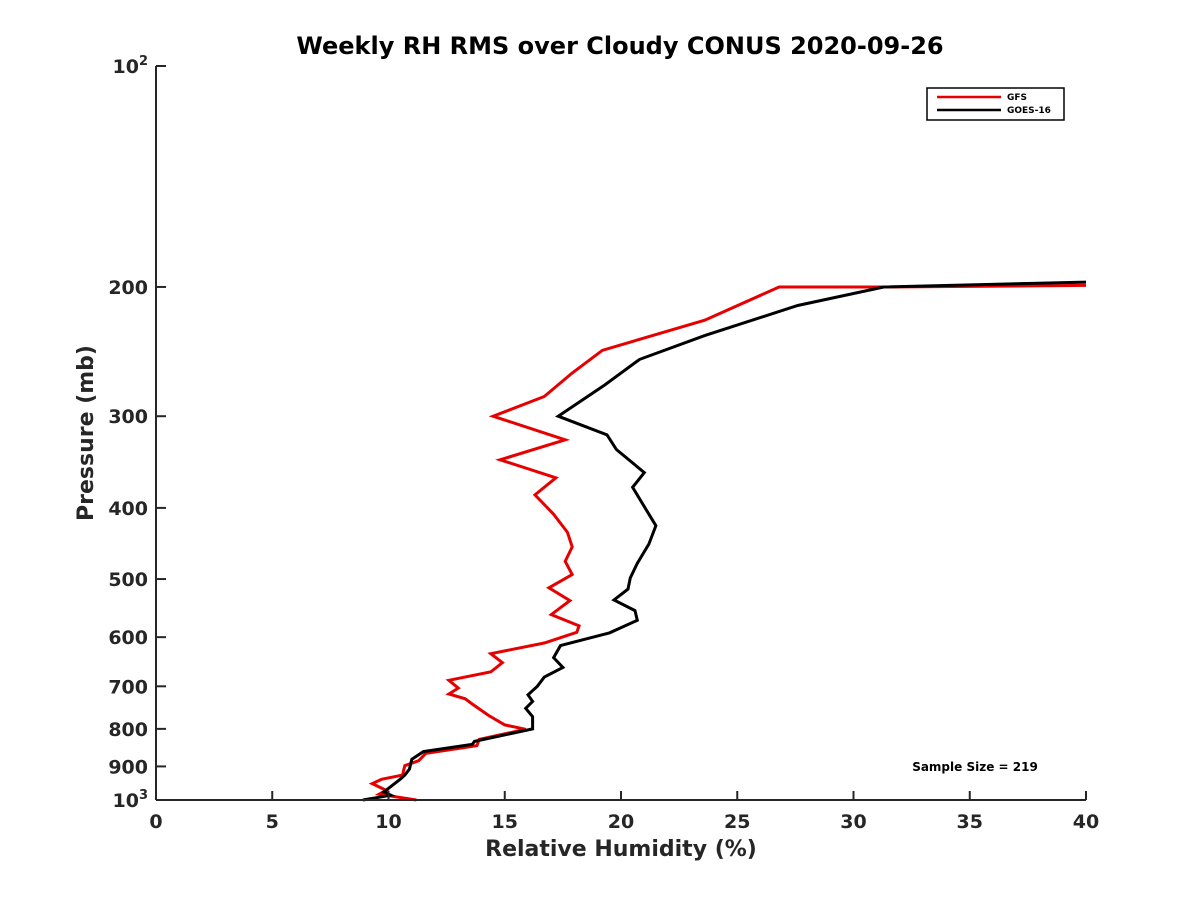  I want to click on sample-size-annotation: Sample Size = 219, so click(975, 767).